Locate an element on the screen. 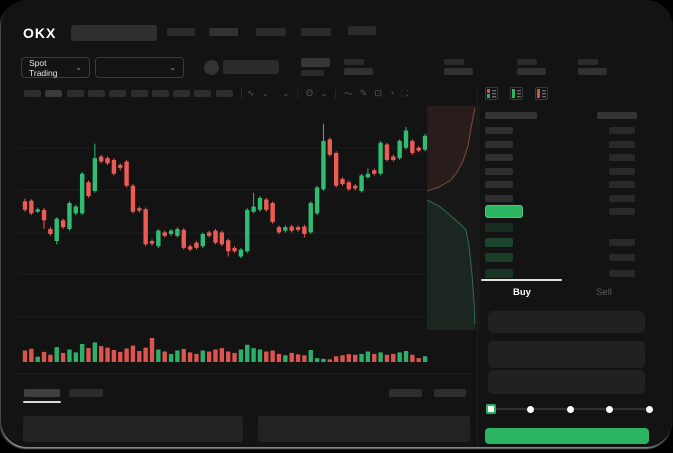 The image size is (673, 453). tab-sell: Sell is located at coordinates (604, 292).